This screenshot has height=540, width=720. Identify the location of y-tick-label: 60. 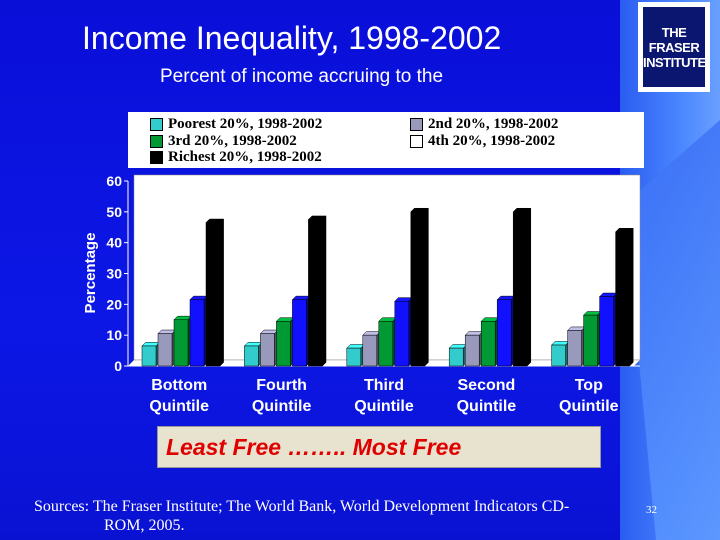
(114, 181).